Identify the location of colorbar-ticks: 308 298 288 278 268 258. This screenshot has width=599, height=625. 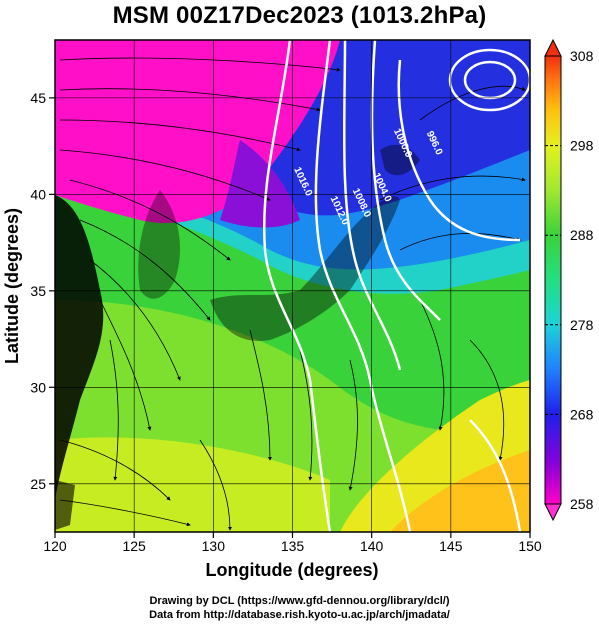
(569, 280).